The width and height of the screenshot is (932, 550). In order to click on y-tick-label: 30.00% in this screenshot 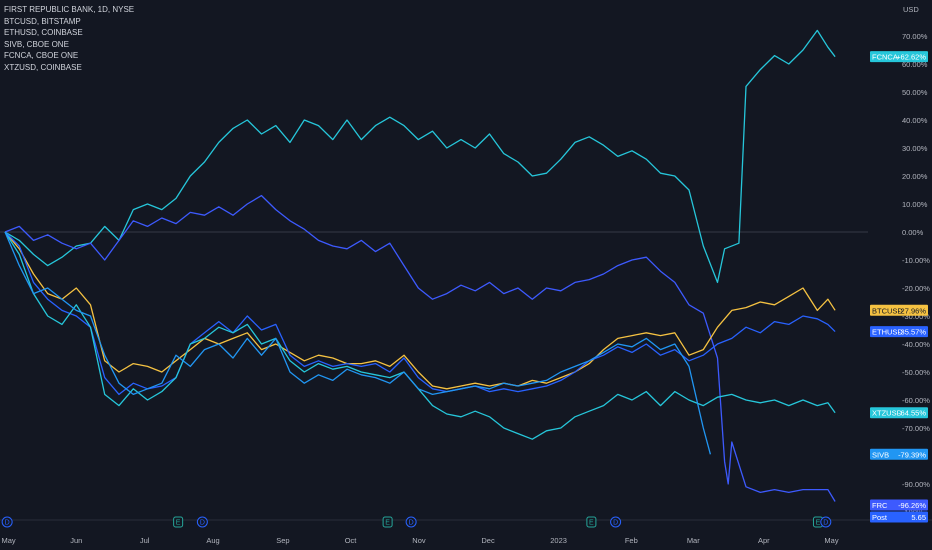, I will do `click(915, 148)`.